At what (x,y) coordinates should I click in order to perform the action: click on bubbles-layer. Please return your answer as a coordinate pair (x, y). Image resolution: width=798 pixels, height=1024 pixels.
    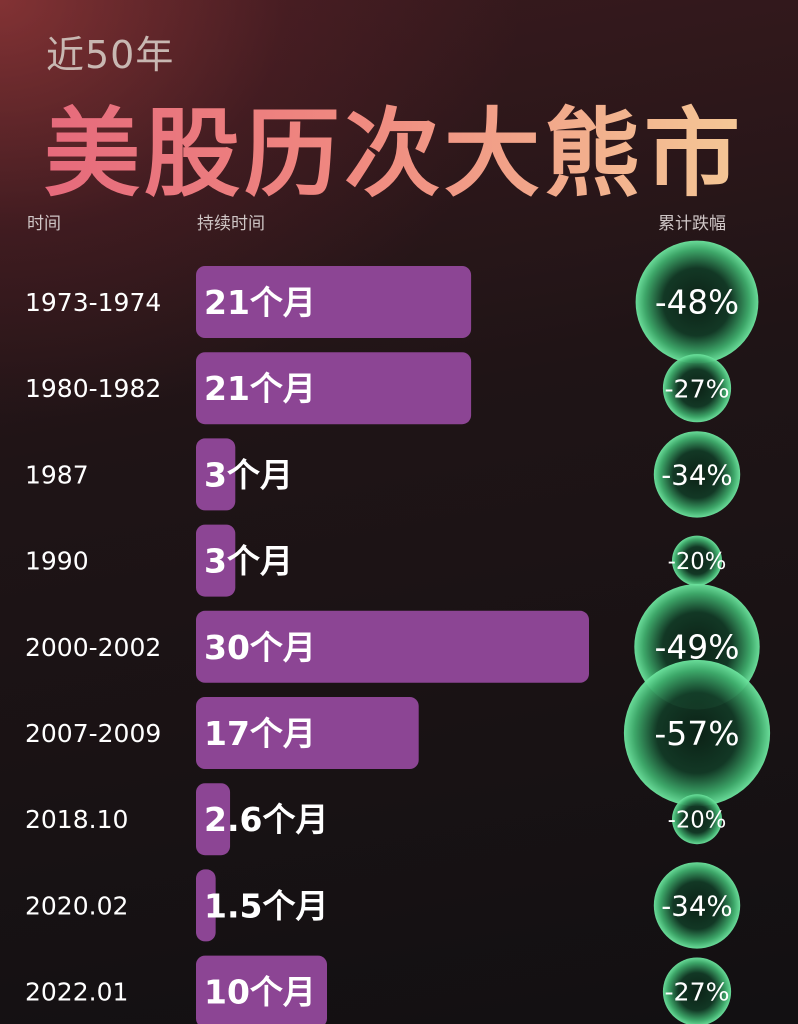
    Looking at the image, I should click on (697, 632).